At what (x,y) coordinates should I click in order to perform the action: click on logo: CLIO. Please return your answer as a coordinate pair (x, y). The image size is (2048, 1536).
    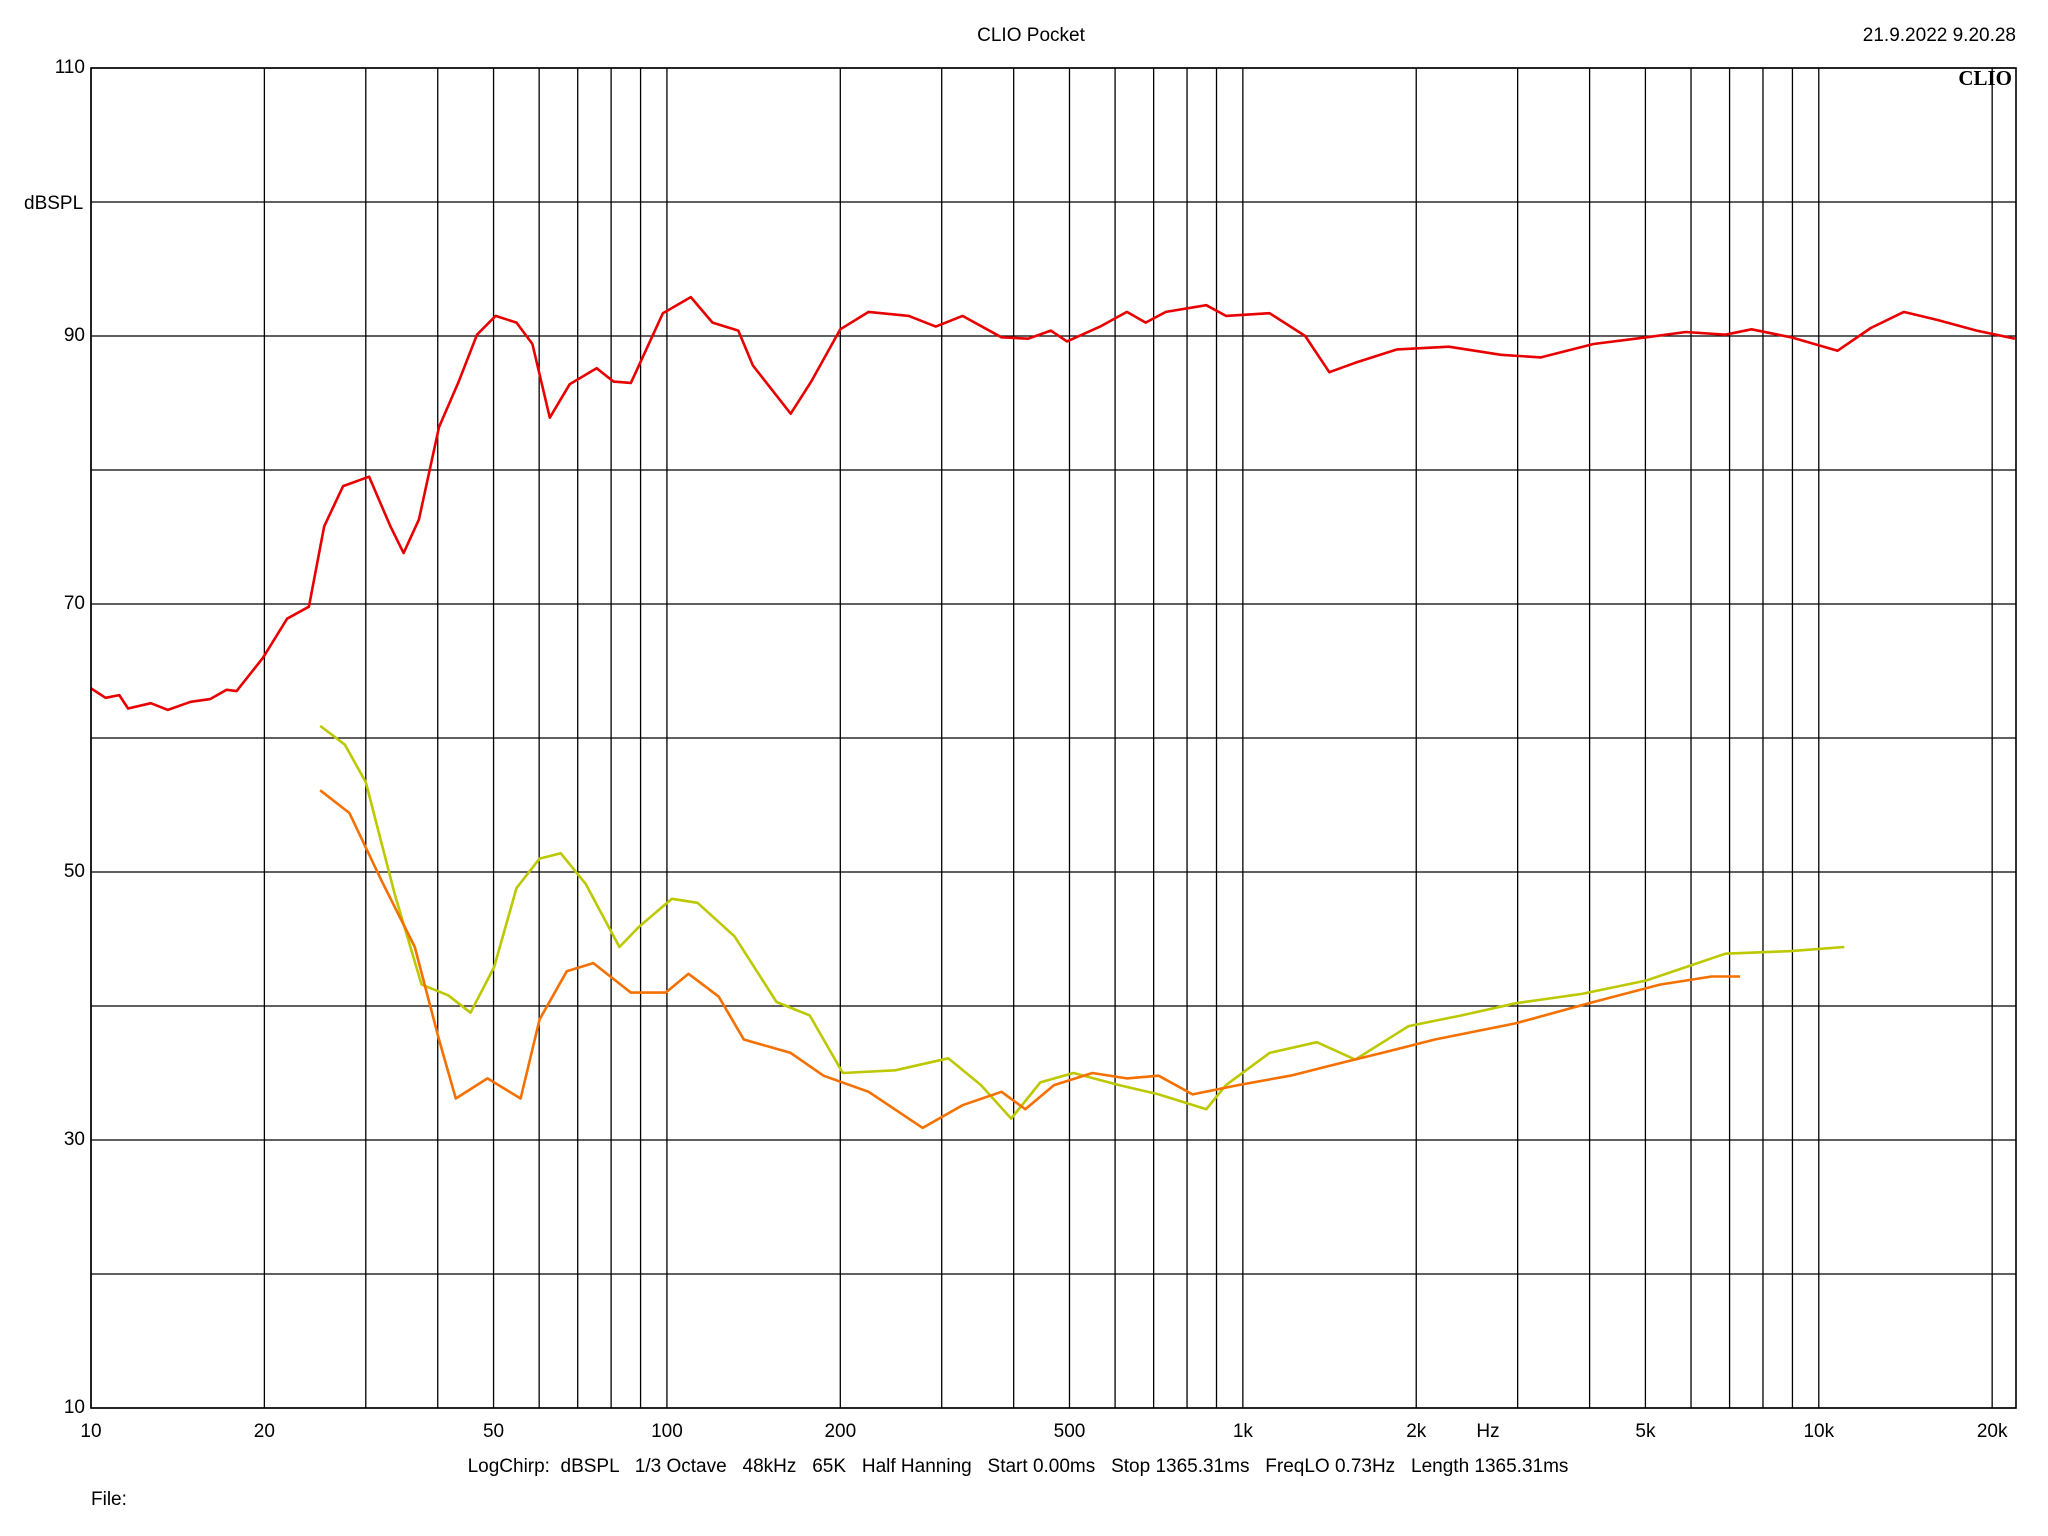
    Looking at the image, I should click on (1985, 78).